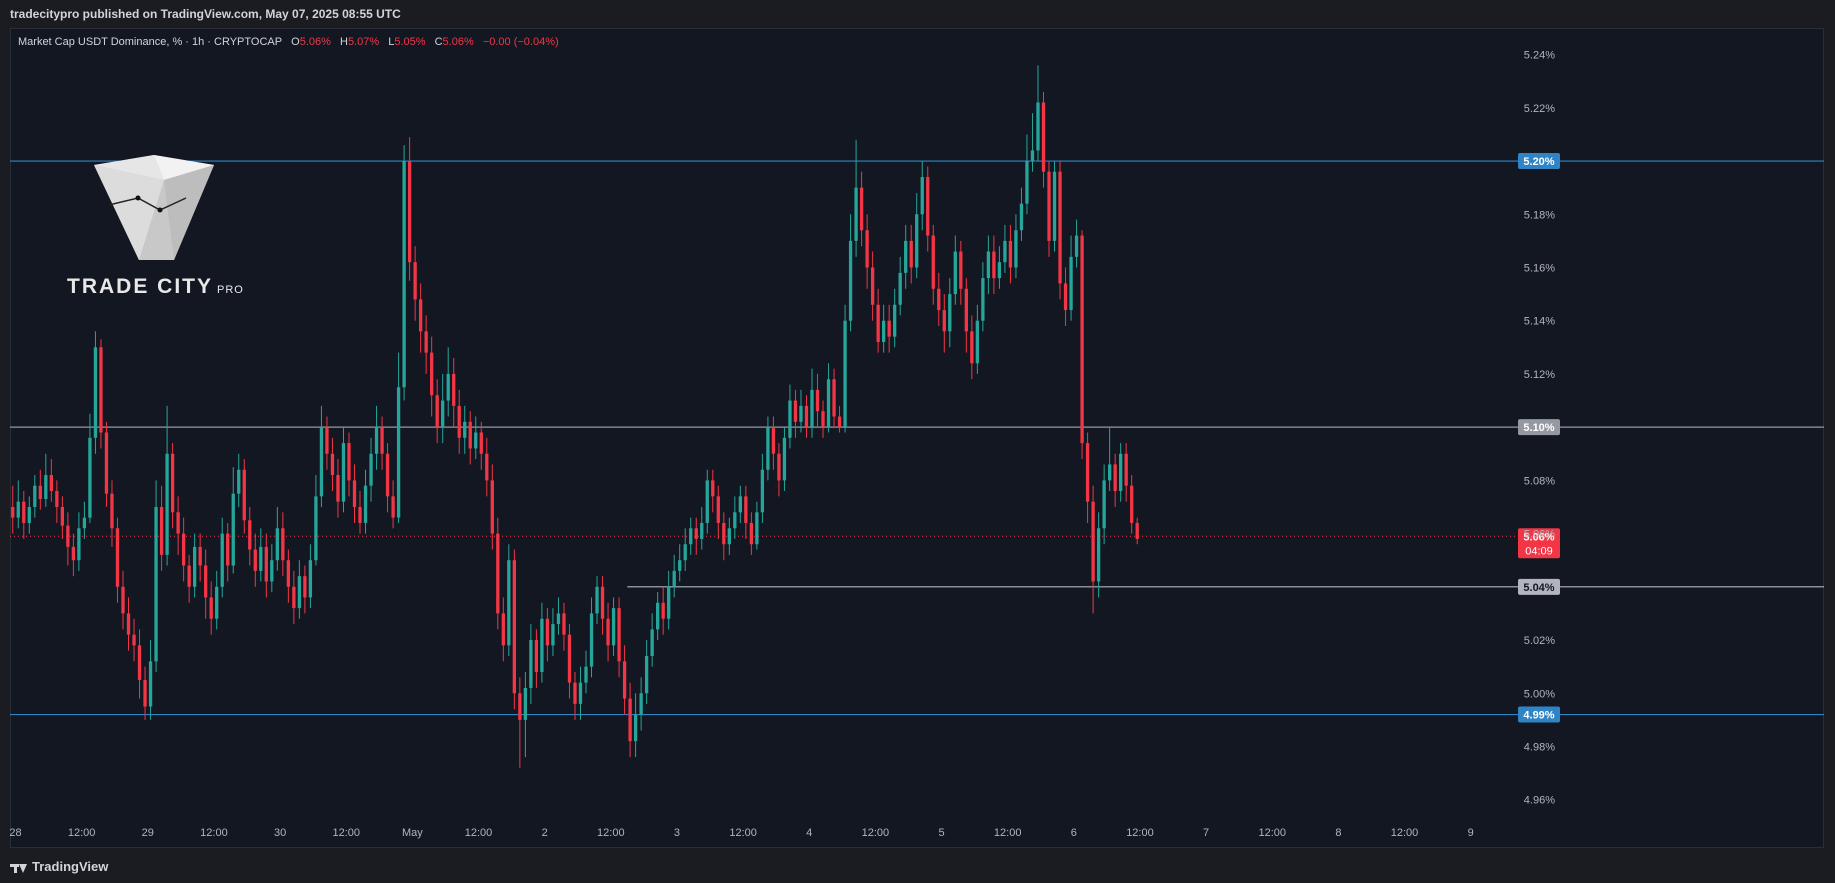 Image resolution: width=1835 pixels, height=883 pixels. Describe the element at coordinates (1539, 375) in the screenshot. I see `y-tick-label: 5.12%` at that location.